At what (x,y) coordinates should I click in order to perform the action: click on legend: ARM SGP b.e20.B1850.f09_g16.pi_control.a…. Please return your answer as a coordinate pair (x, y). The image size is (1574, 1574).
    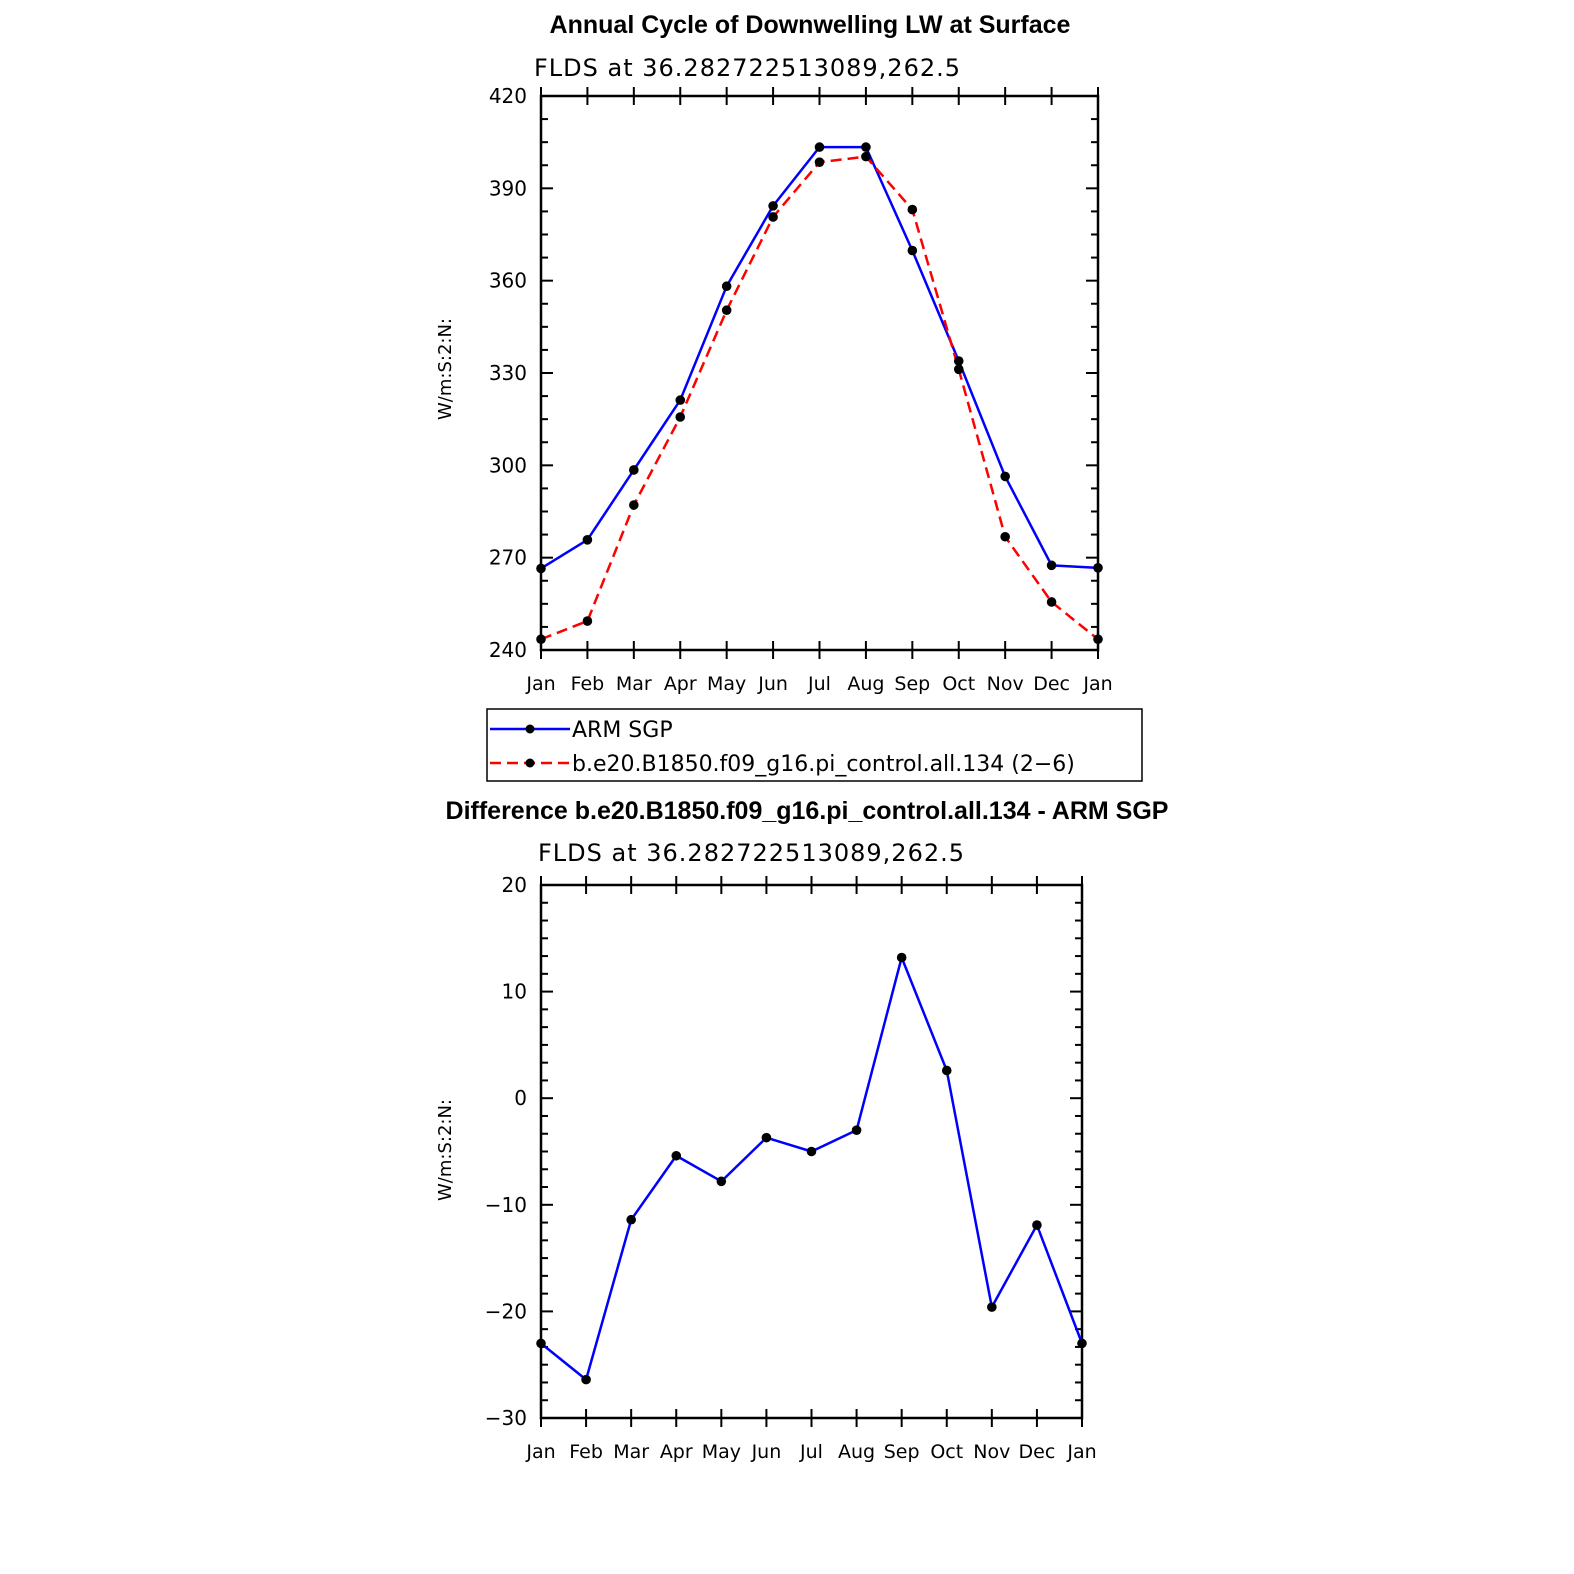
    Looking at the image, I should click on (814, 745).